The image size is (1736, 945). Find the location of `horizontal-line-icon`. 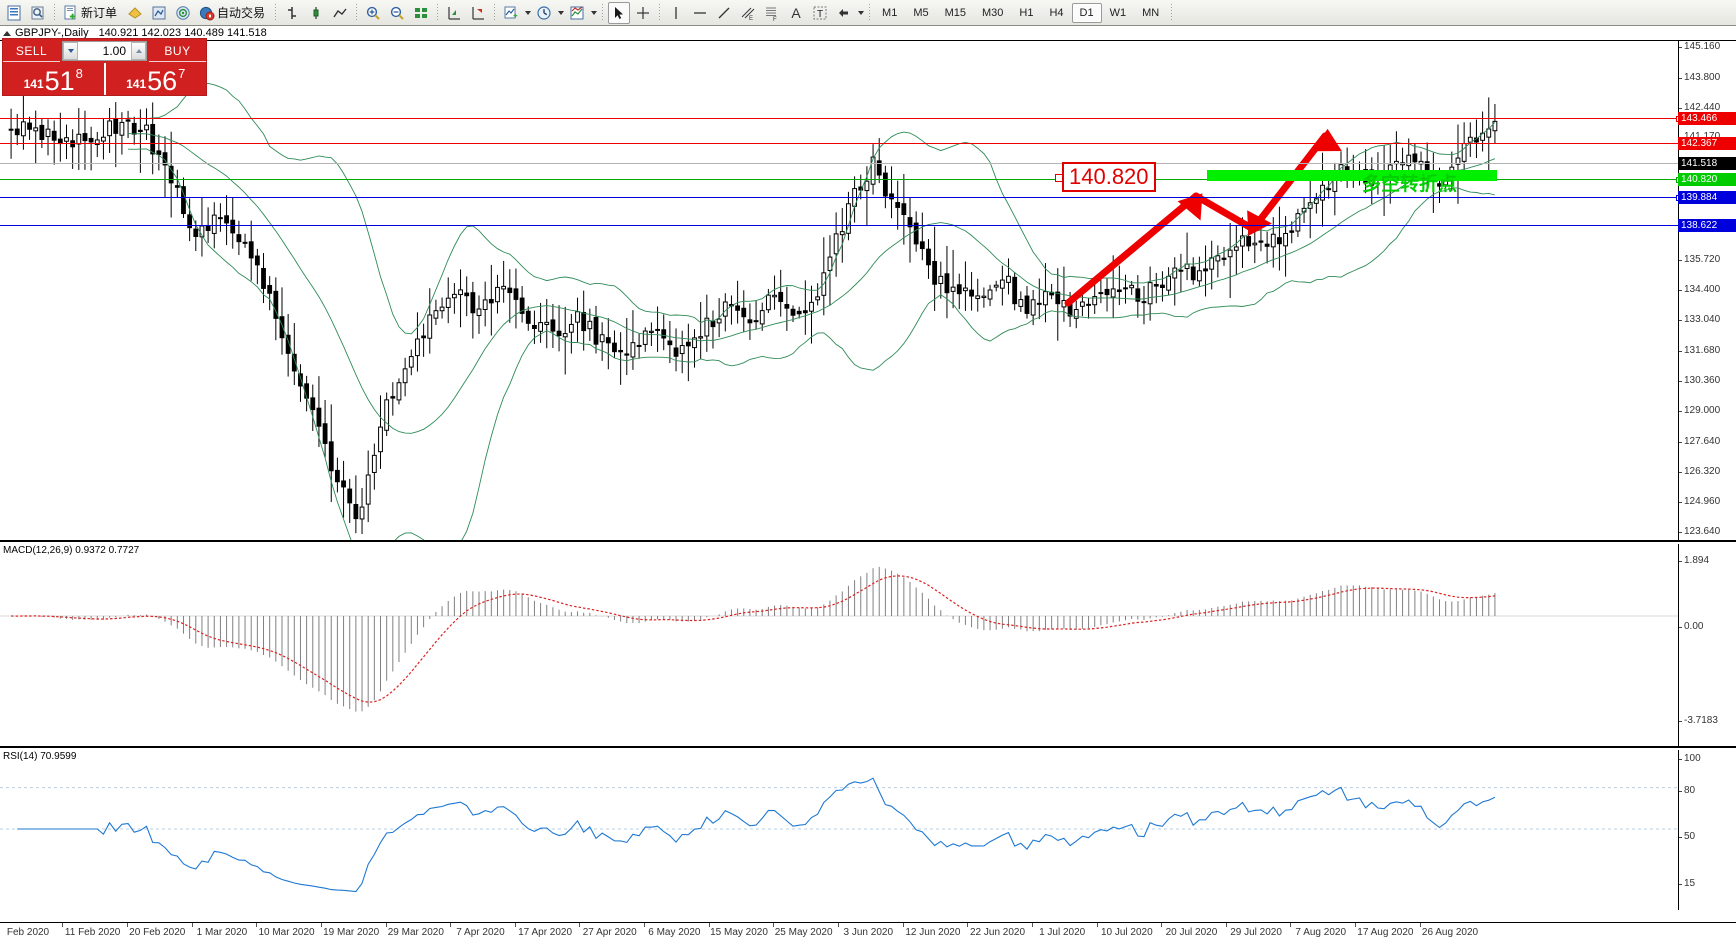

horizontal-line-icon is located at coordinates (700, 13).